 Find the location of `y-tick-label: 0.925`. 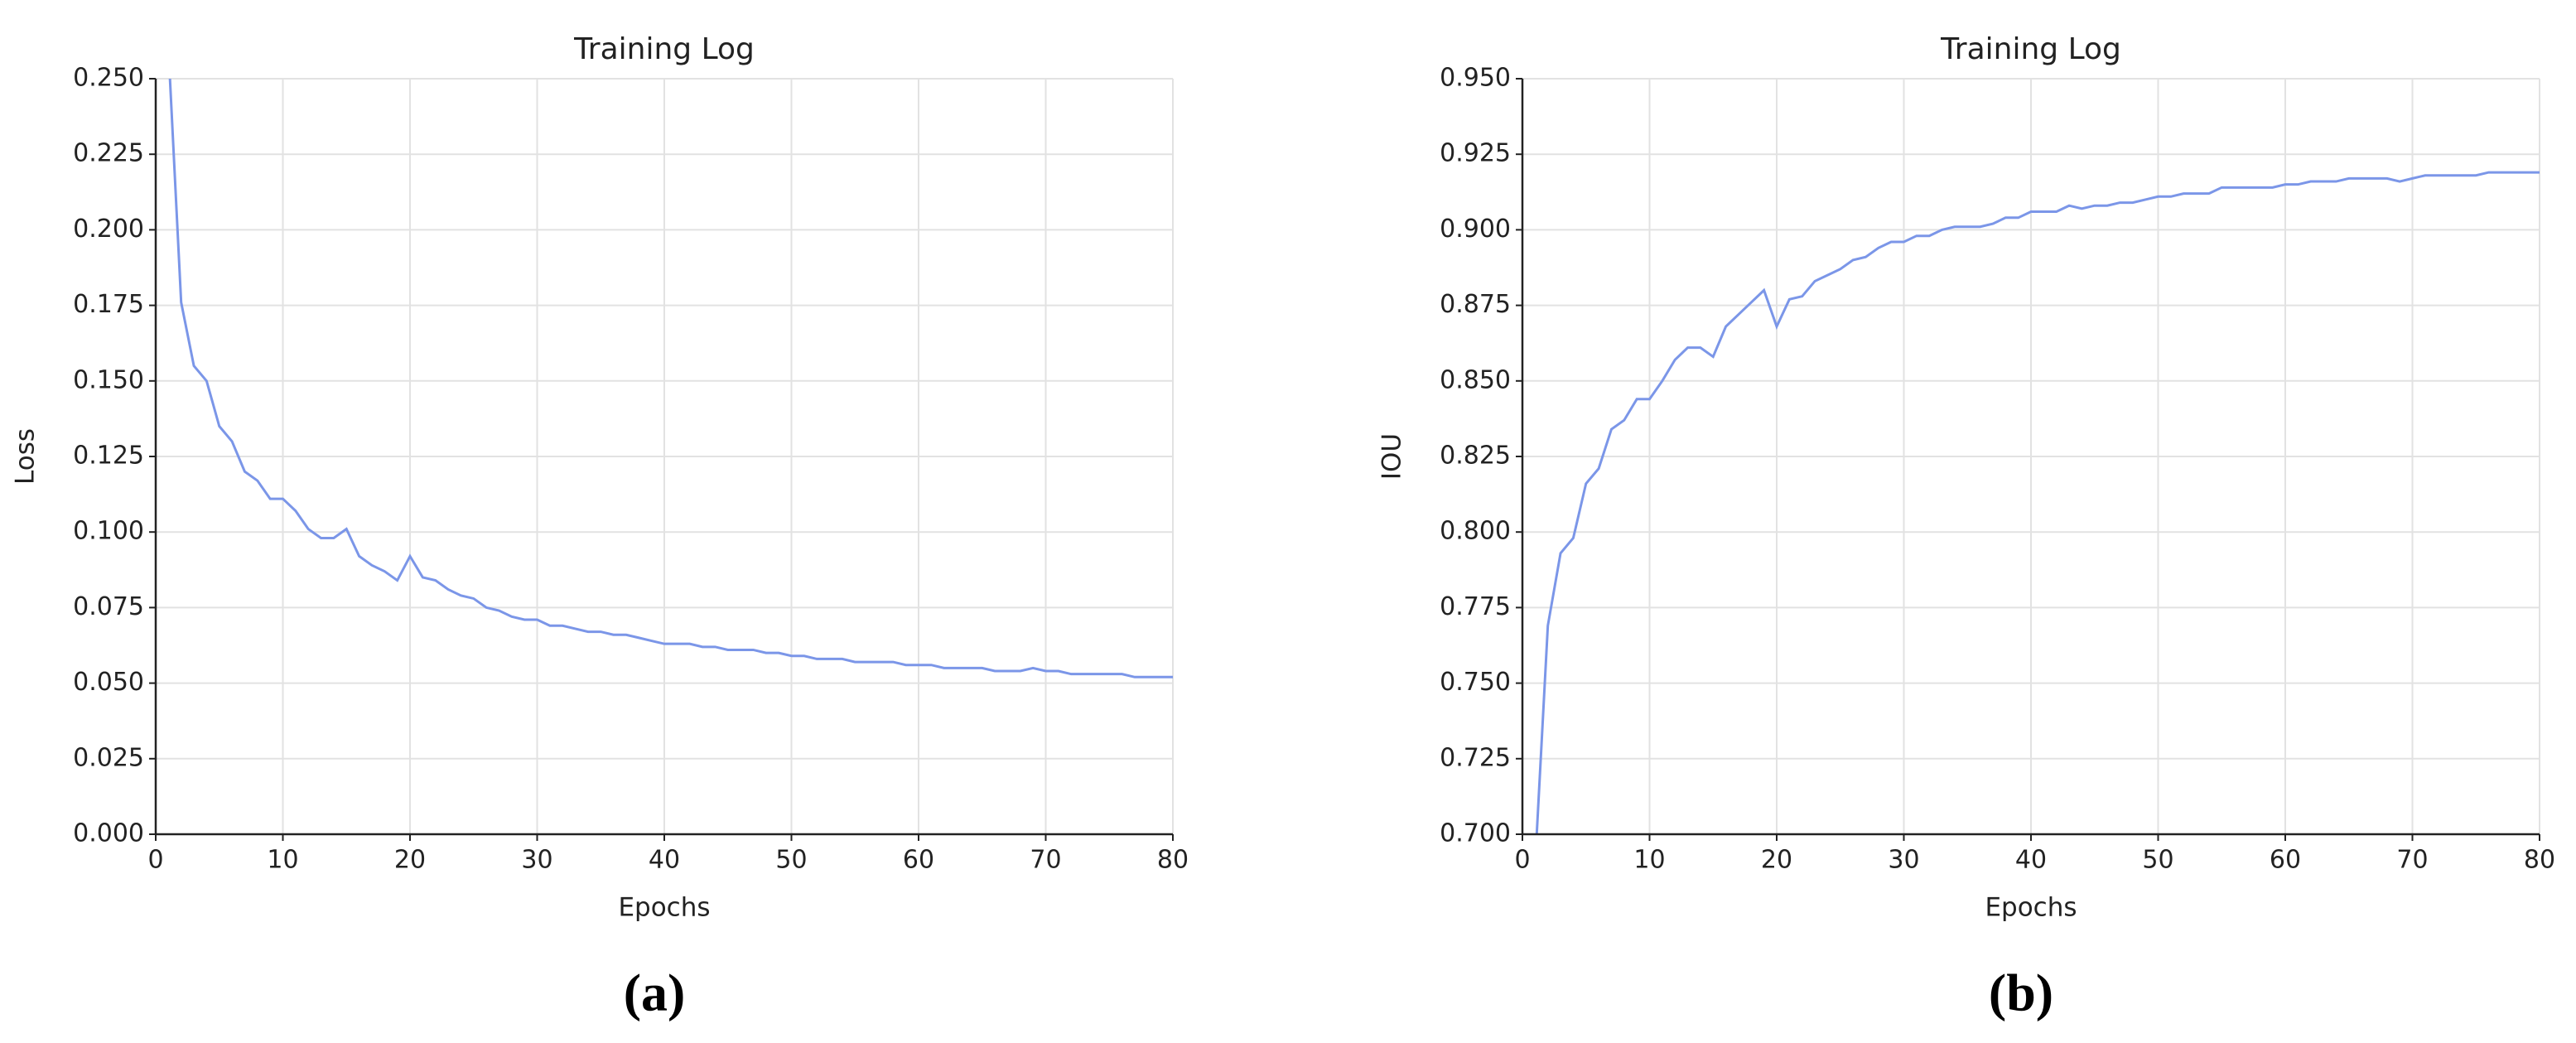

y-tick-label: 0.925 is located at coordinates (1476, 154).